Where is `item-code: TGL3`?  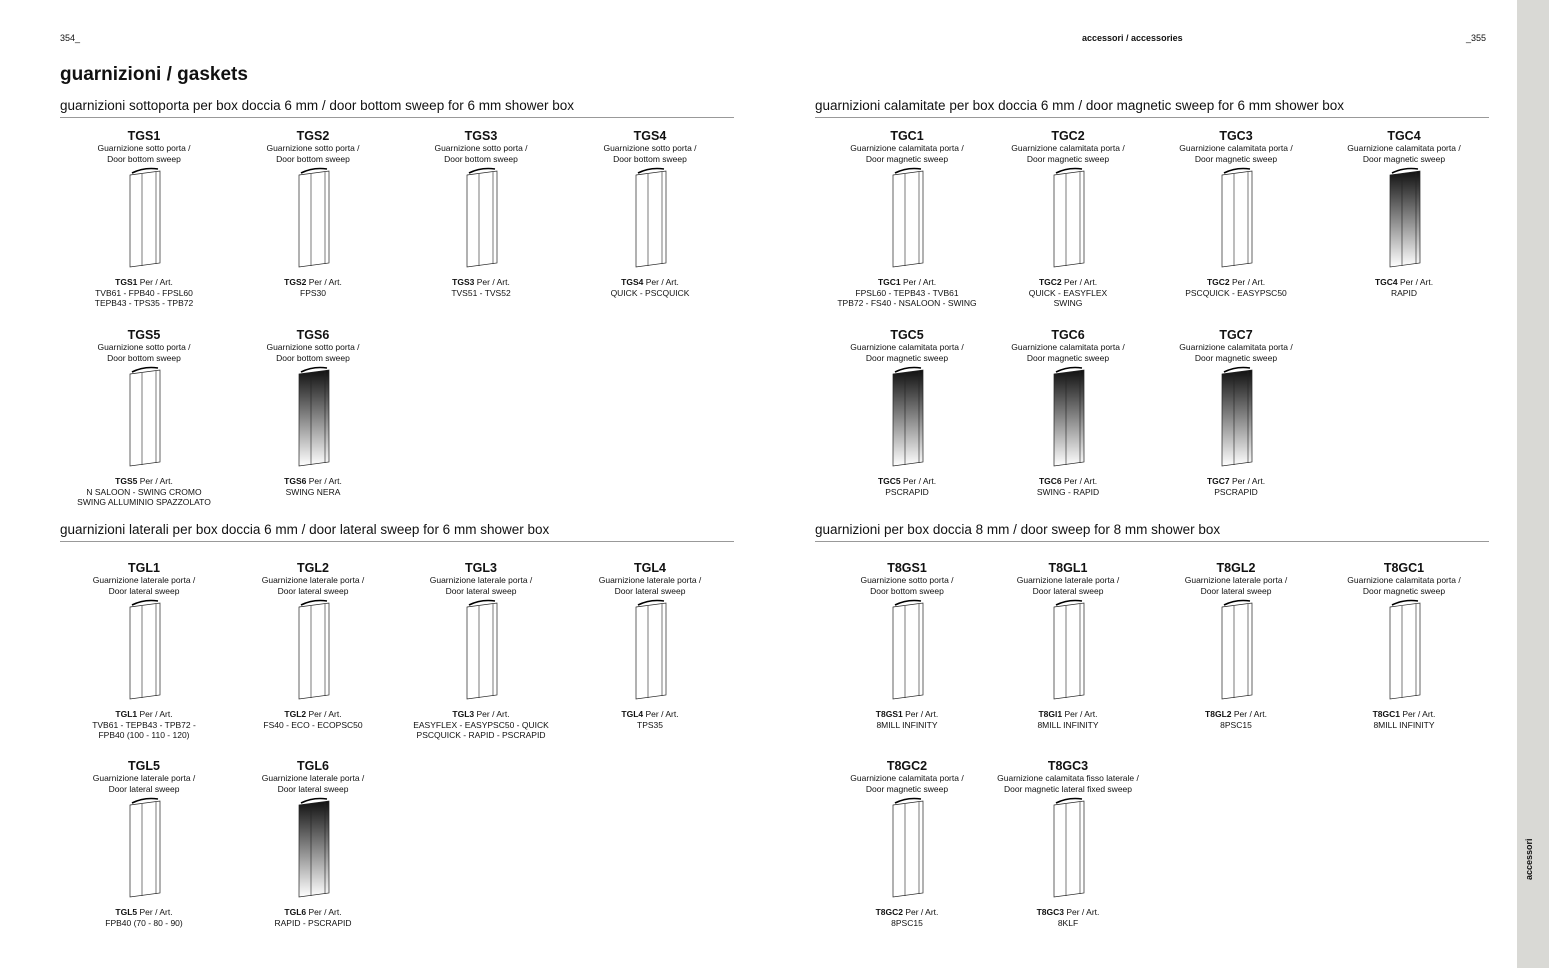
item-code: TGL3 is located at coordinates (481, 568).